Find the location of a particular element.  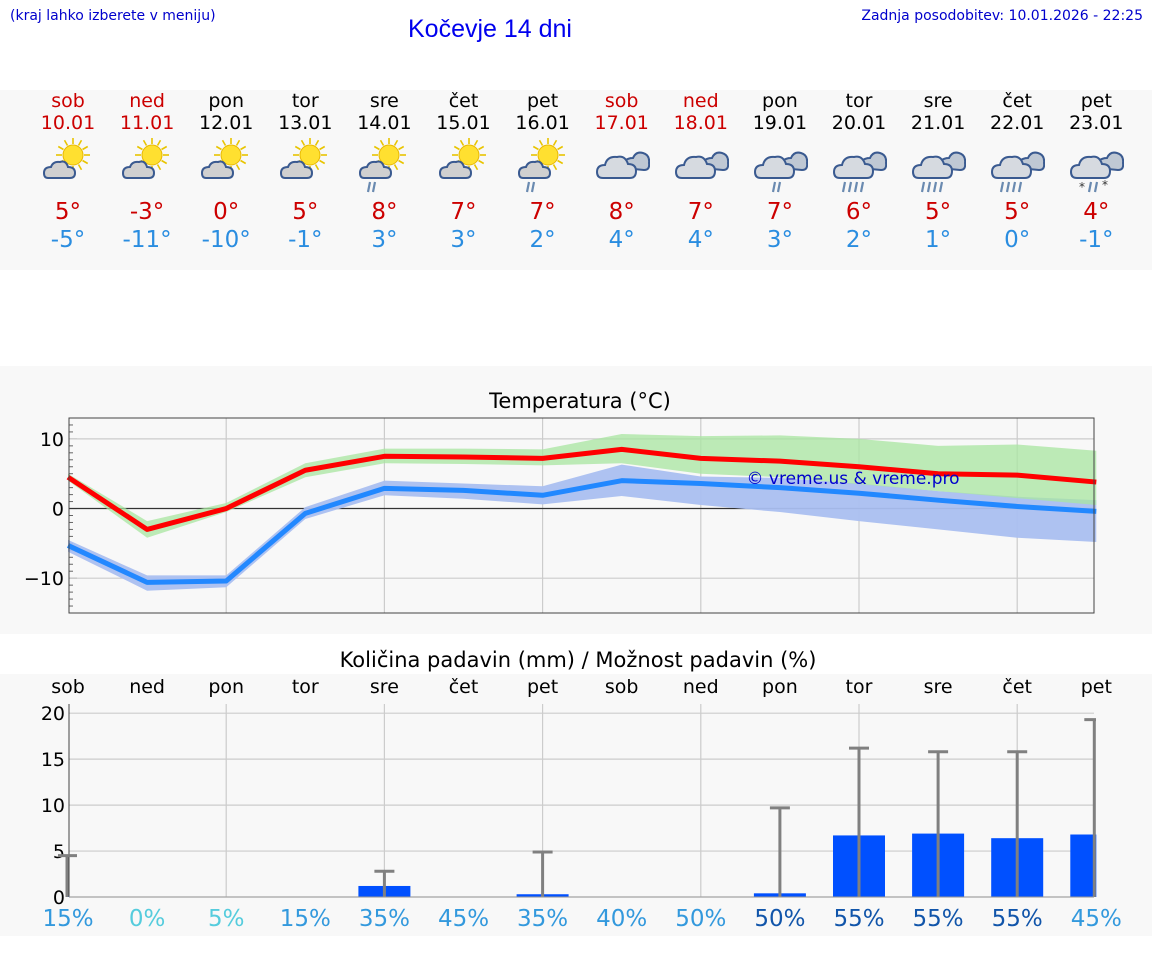

precipitation-day-label: sre is located at coordinates (384, 687).